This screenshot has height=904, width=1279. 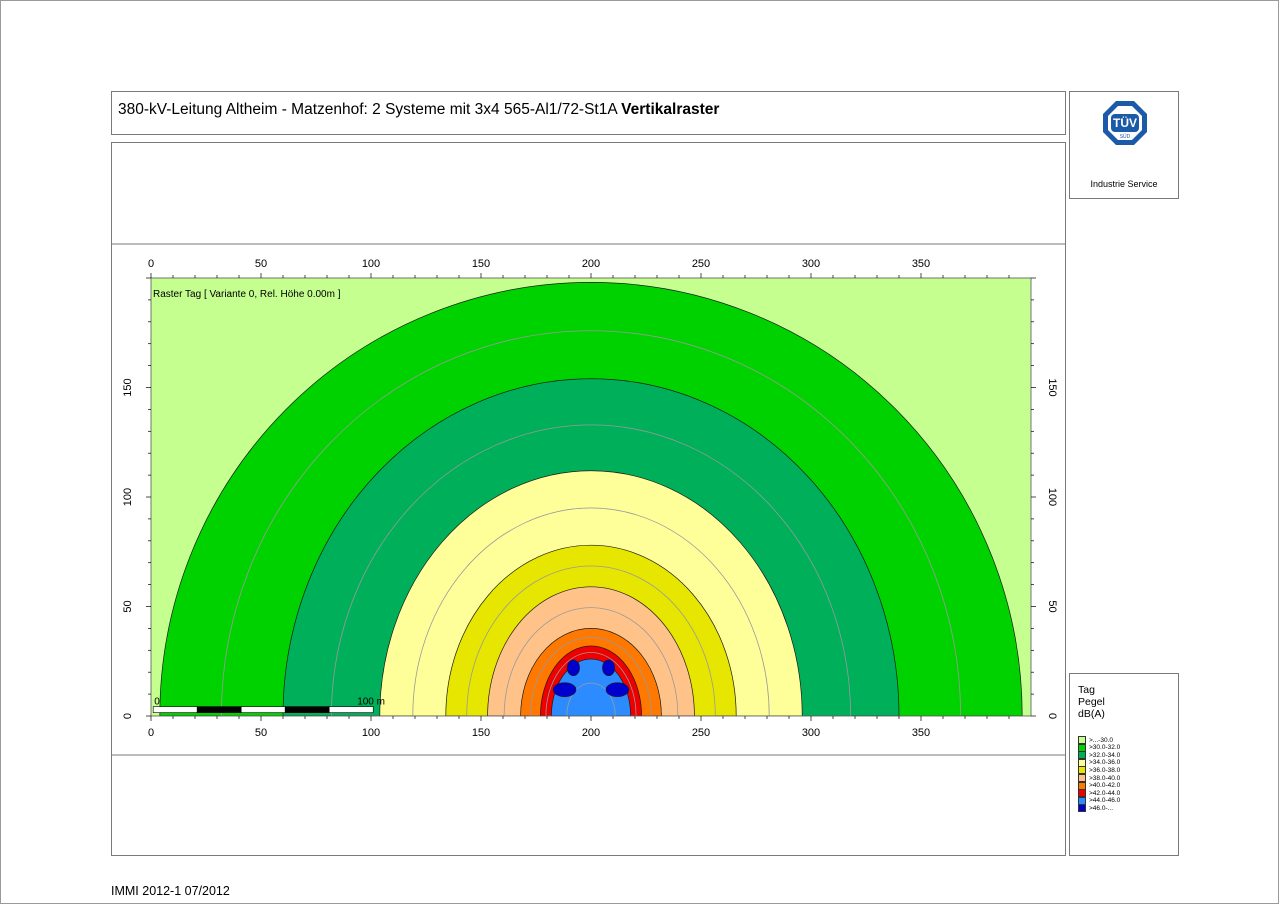 What do you see at coordinates (371, 264) in the screenshot?
I see `x-tick-label-top: 100` at bounding box center [371, 264].